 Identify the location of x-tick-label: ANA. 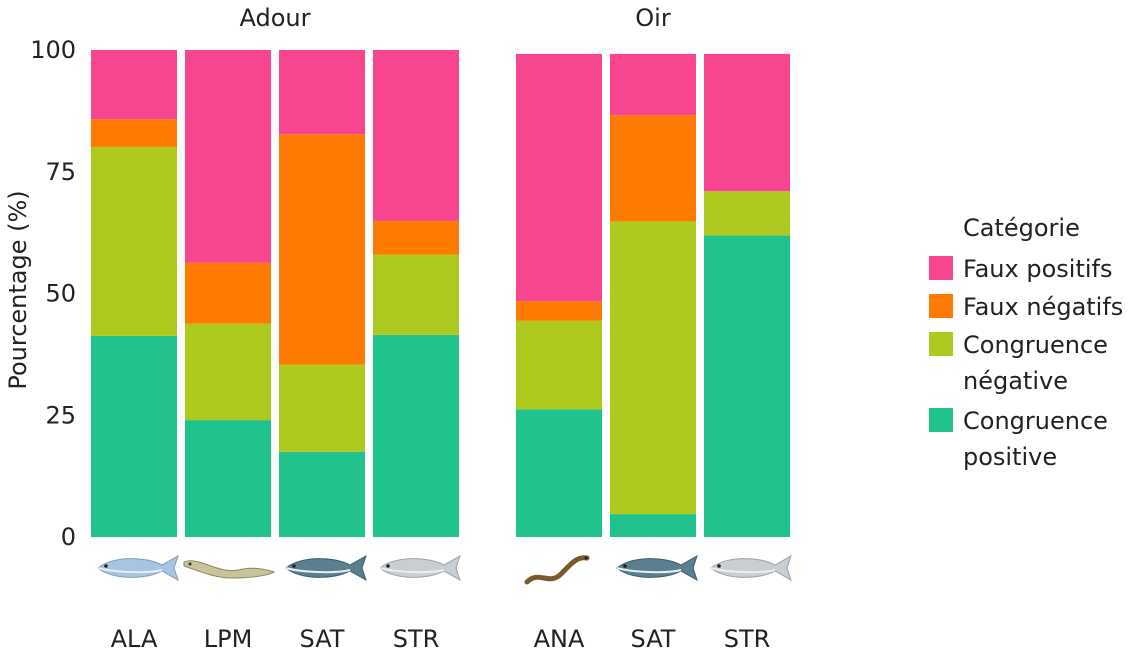
(559, 638).